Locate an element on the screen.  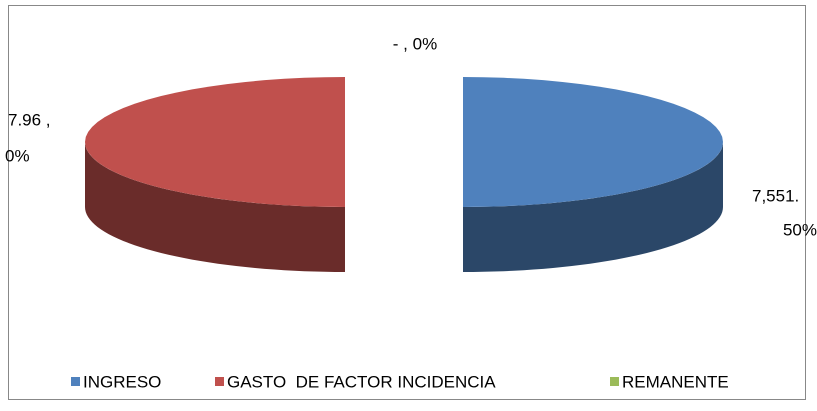
data-label: 7,551. is located at coordinates (775, 195).